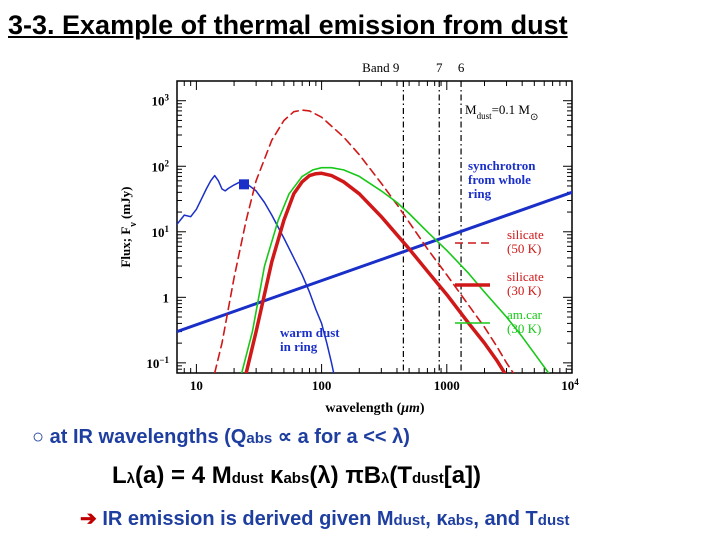 This screenshot has width=720, height=540. I want to click on legend-silicate-30: silicate (30 K), so click(499, 283).